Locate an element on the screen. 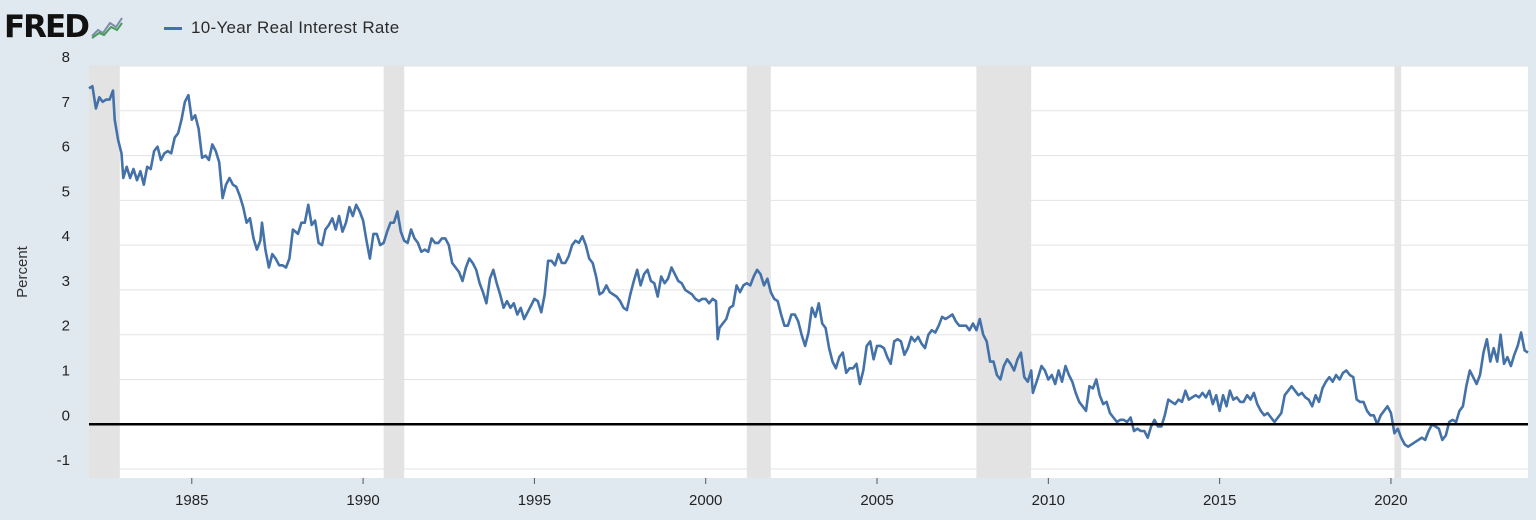 The width and height of the screenshot is (1536, 520). x-tick-label: 2005 is located at coordinates (876, 500).